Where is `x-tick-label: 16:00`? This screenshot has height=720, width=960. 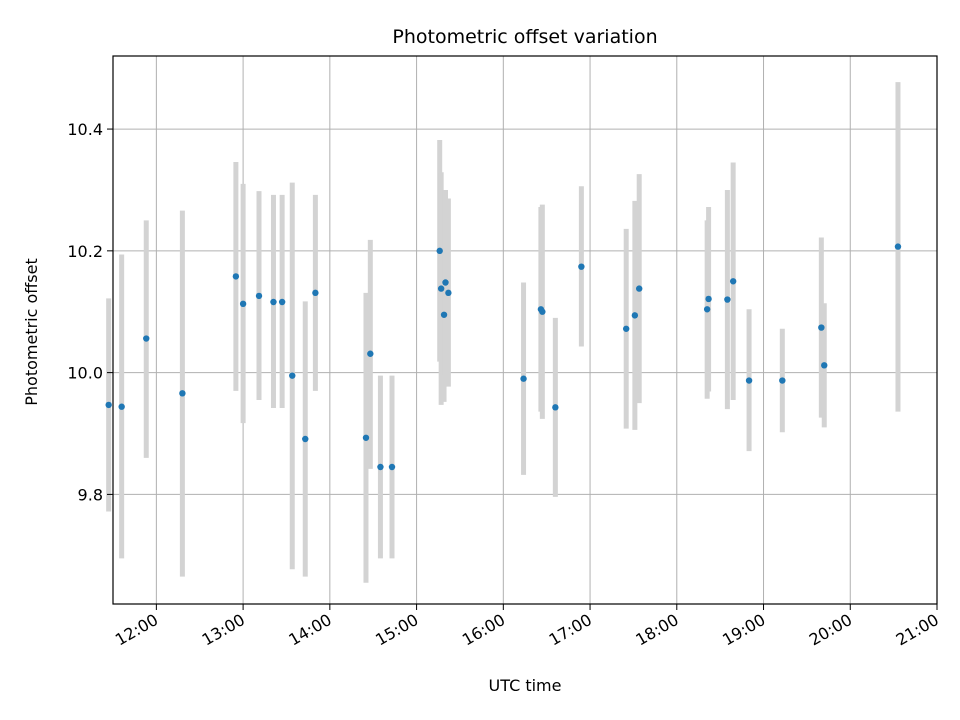
x-tick-label: 16:00 is located at coordinates (483, 630).